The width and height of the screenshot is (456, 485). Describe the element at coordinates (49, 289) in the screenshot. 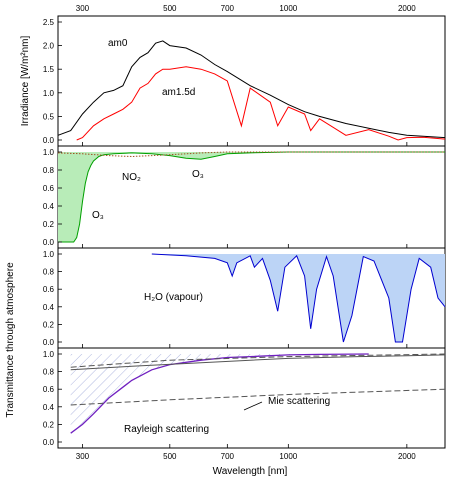

I see `water-vapour-ytick-label: 0.6` at that location.